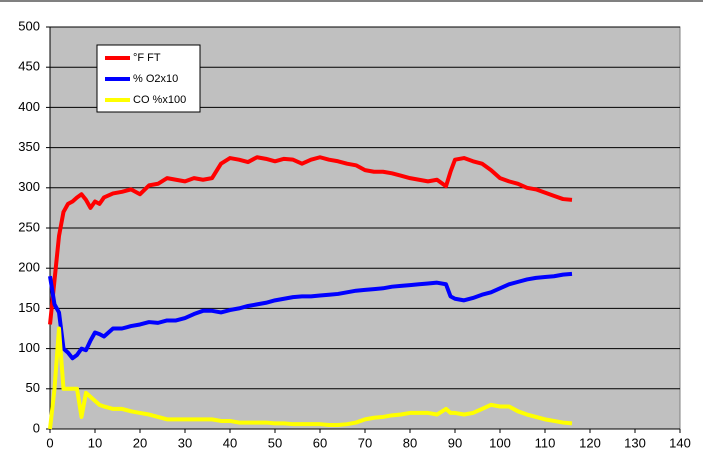 The height and width of the screenshot is (475, 703). What do you see at coordinates (29, 66) in the screenshot?
I see `y-tick-label: 450` at bounding box center [29, 66].